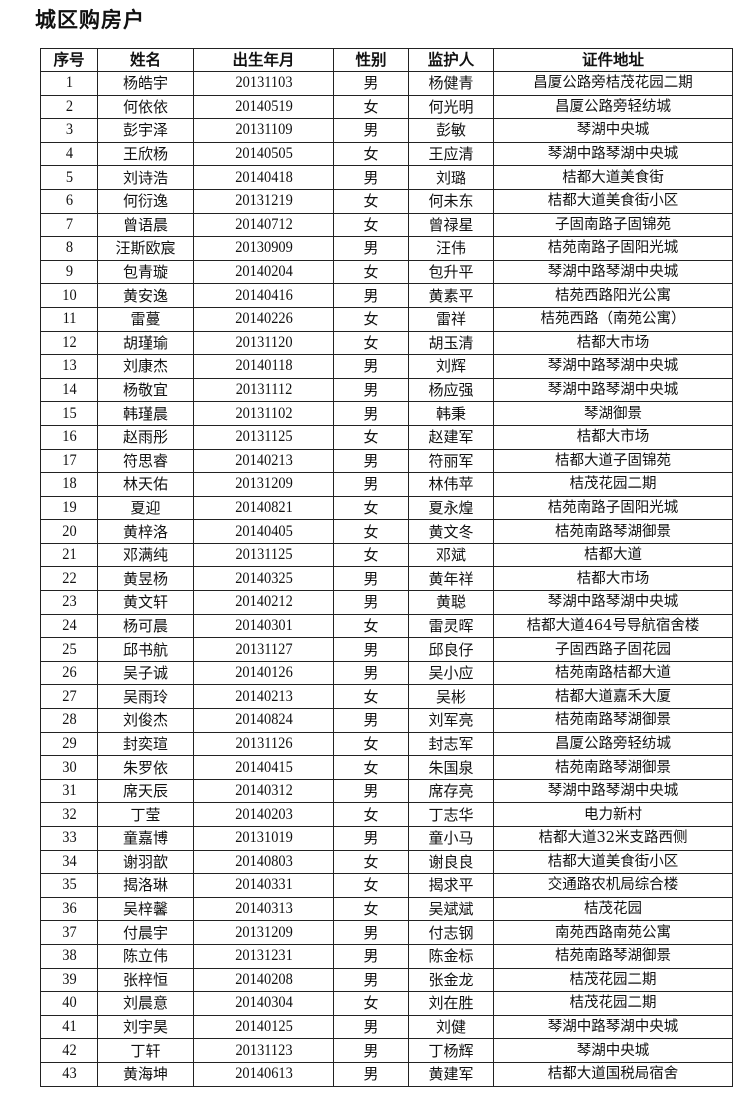  I want to click on cell-guardian: 封志军, so click(451, 744).